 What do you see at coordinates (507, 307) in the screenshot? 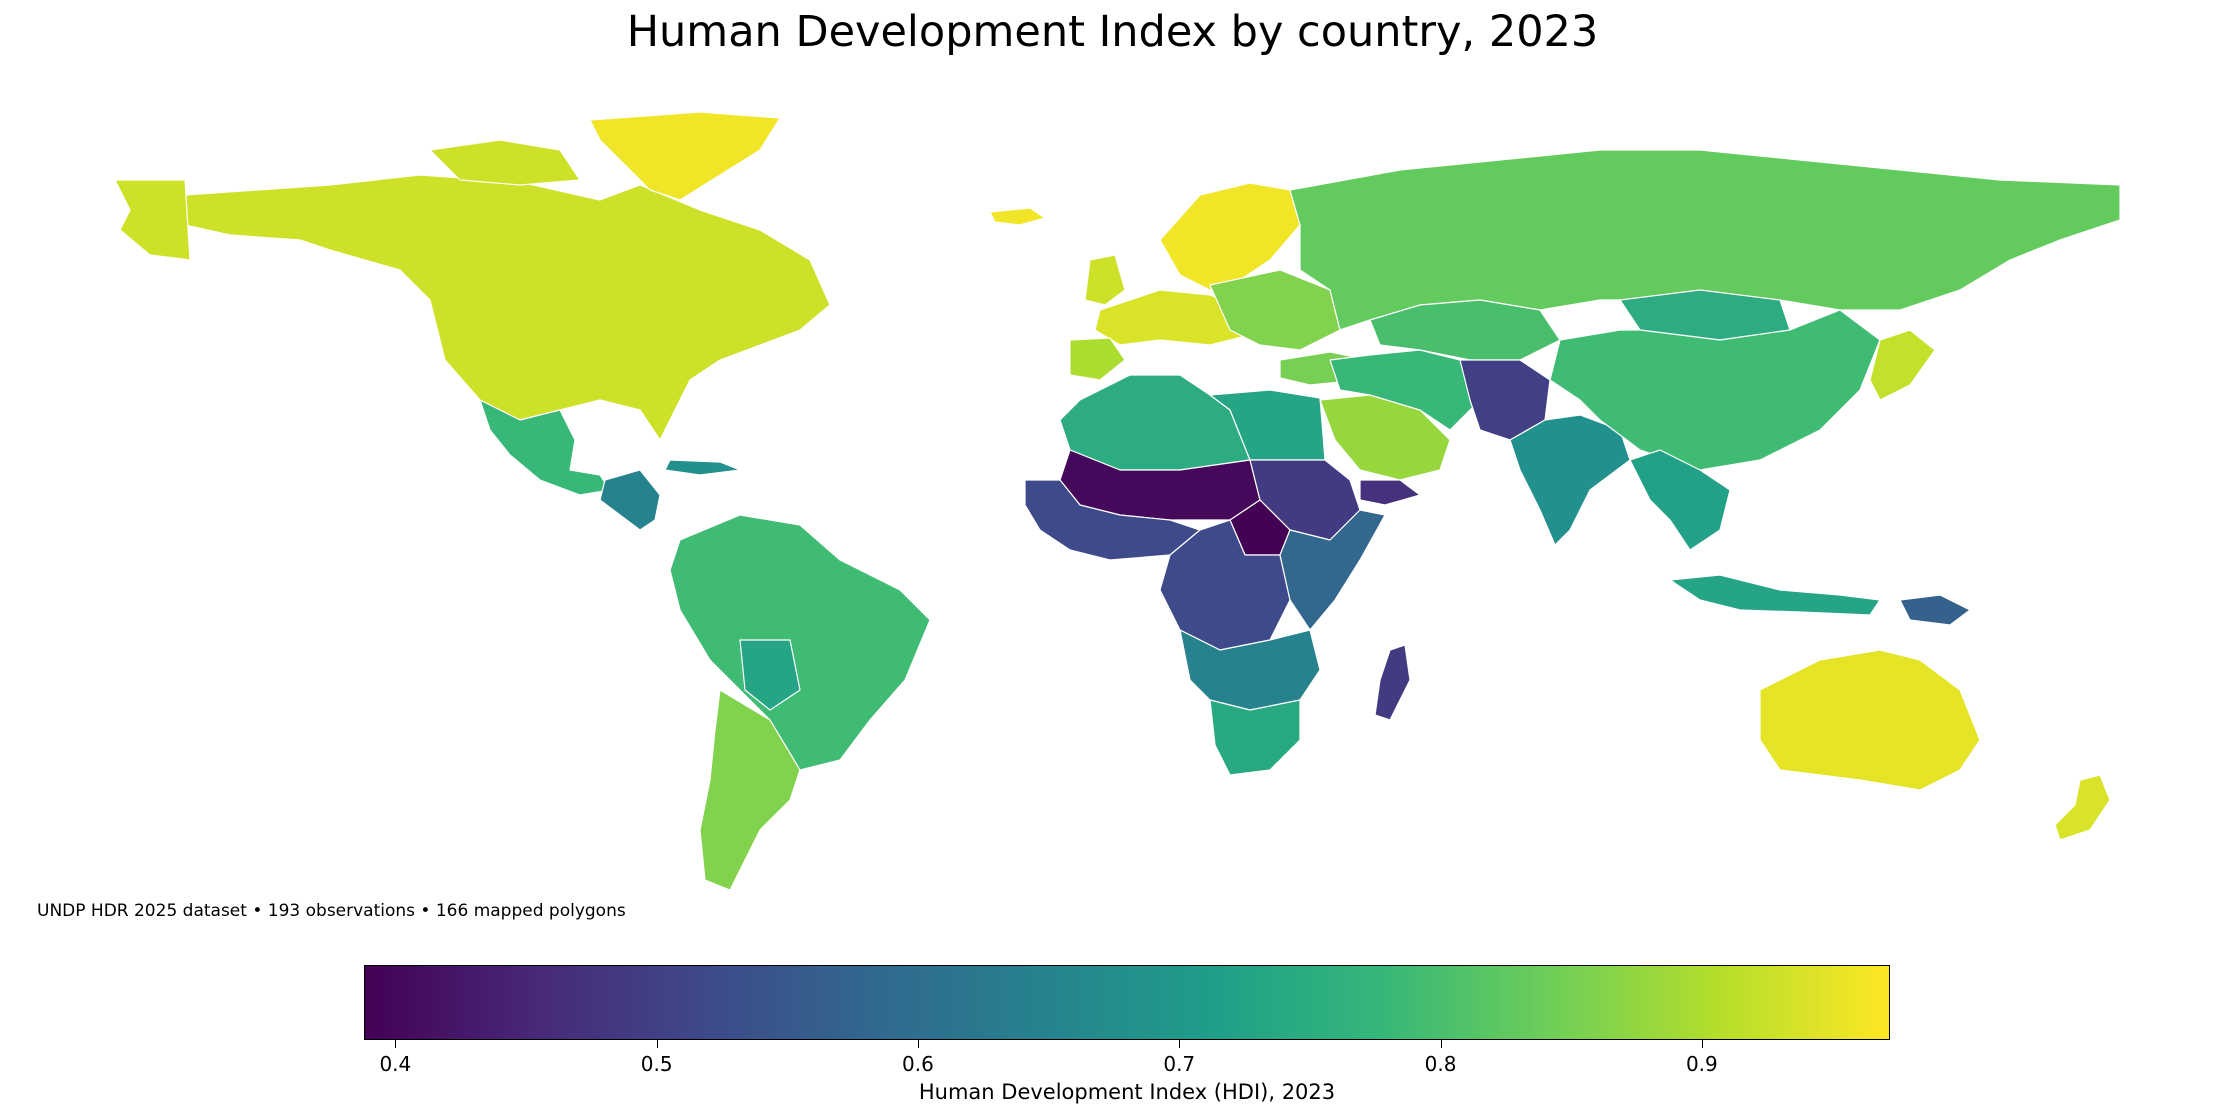
I see `region-north-america` at bounding box center [507, 307].